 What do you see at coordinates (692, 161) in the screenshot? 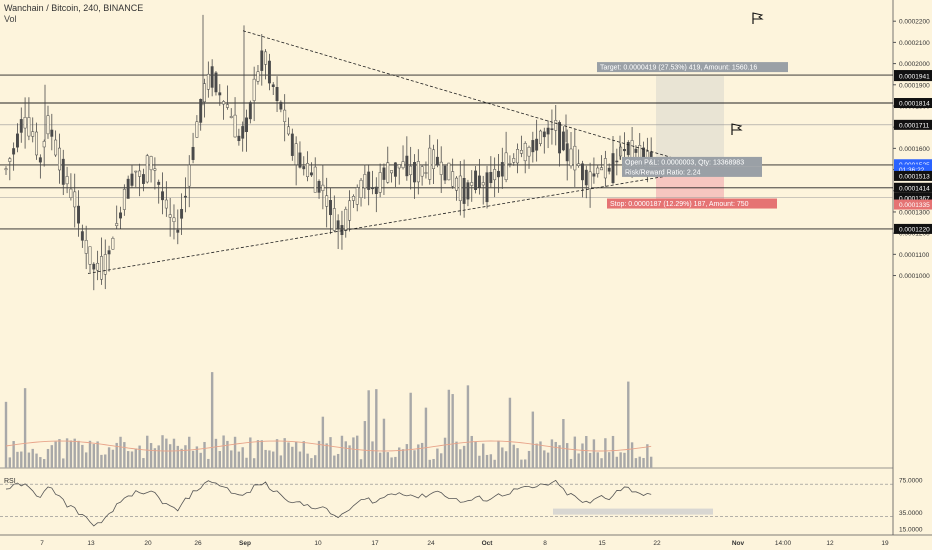
I see `open-pl-label-box` at bounding box center [692, 161].